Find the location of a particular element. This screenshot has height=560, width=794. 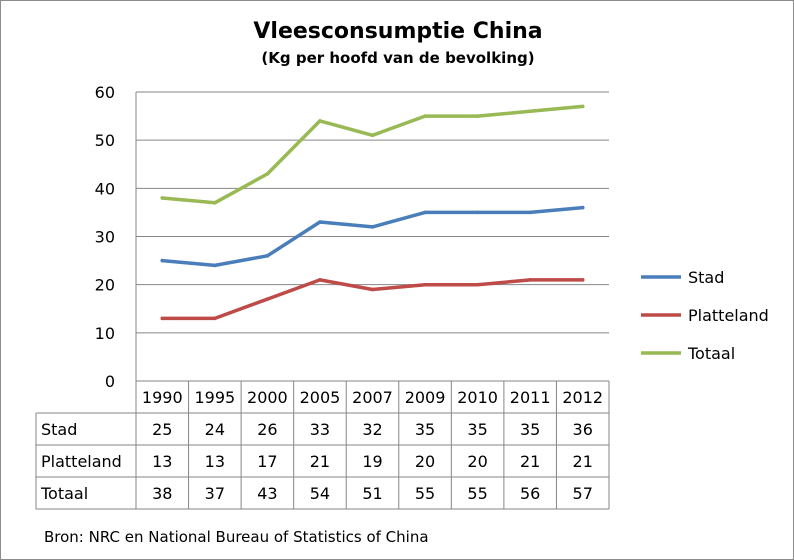

table-row-label: Totaal is located at coordinates (64, 493).